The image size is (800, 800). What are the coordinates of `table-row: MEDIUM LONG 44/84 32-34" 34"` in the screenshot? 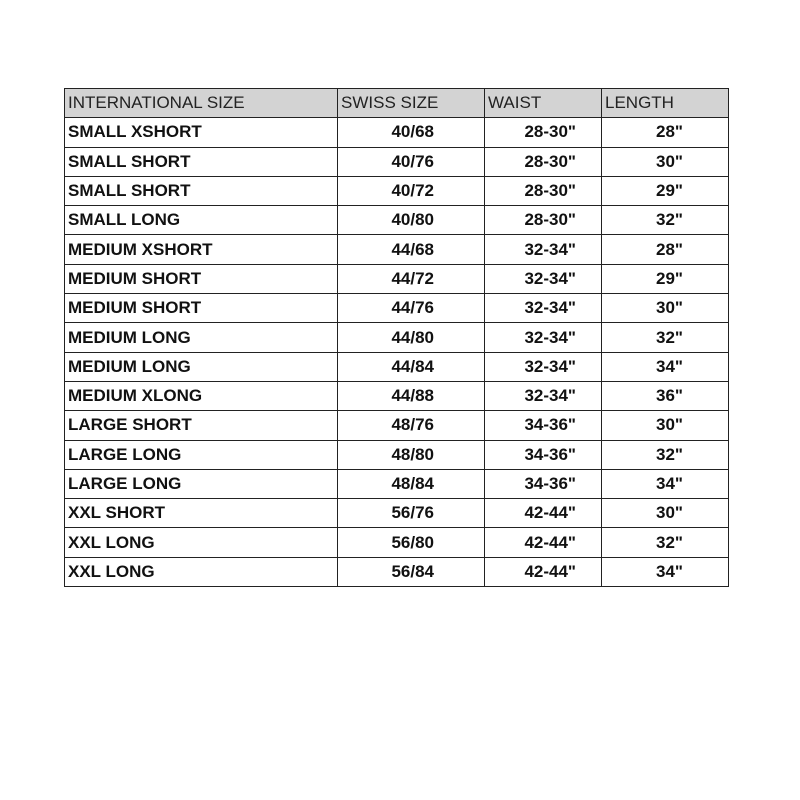 It's located at (396, 366).